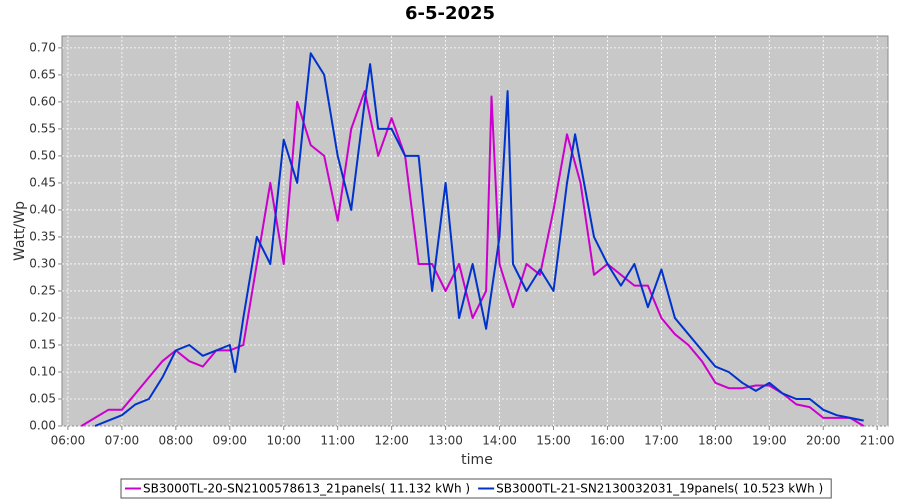  Describe the element at coordinates (42, 290) in the screenshot. I see `y-tick-label: 0.25` at that location.